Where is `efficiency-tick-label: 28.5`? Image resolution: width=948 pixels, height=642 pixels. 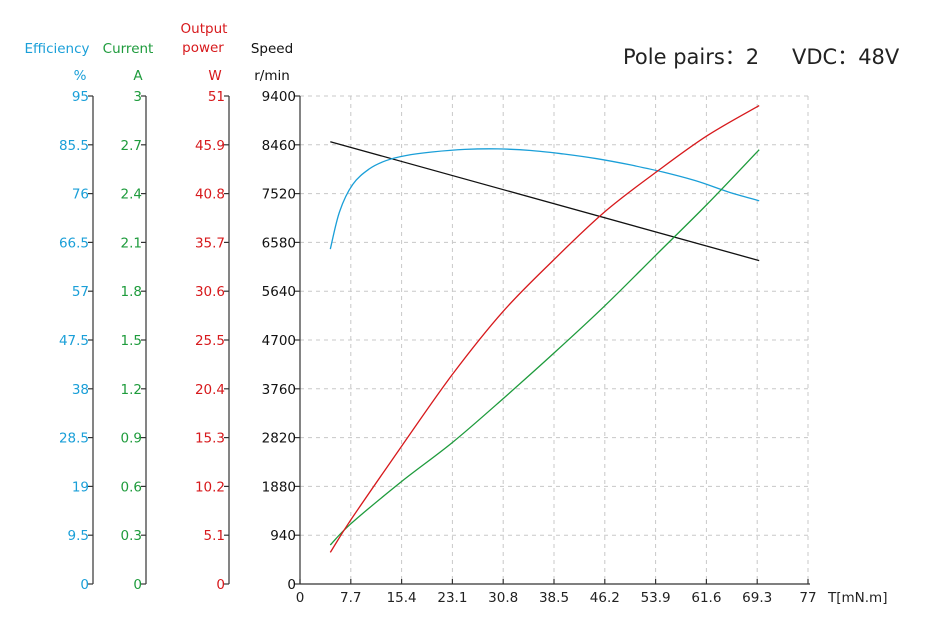 efficiency-tick-label: 28.5 is located at coordinates (74, 439).